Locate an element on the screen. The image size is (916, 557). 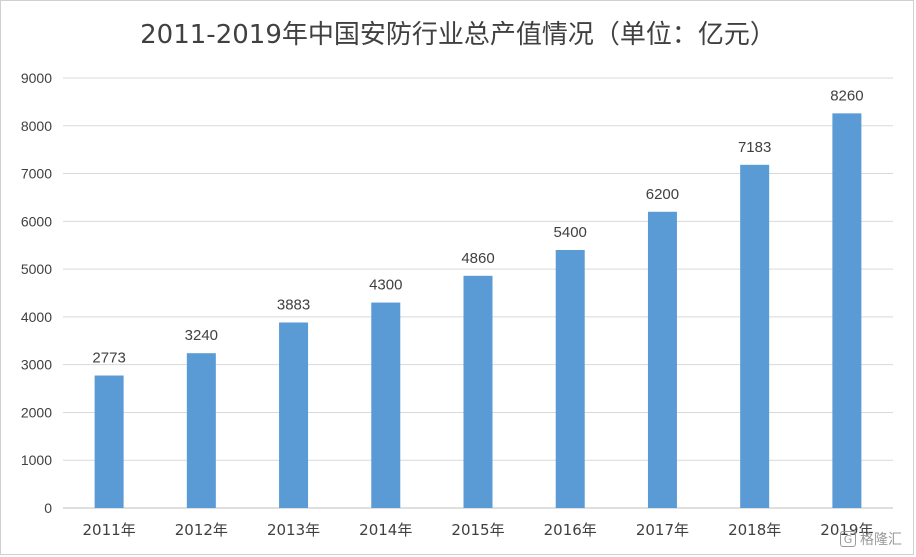
x-tick-label: 2012年 is located at coordinates (201, 530).